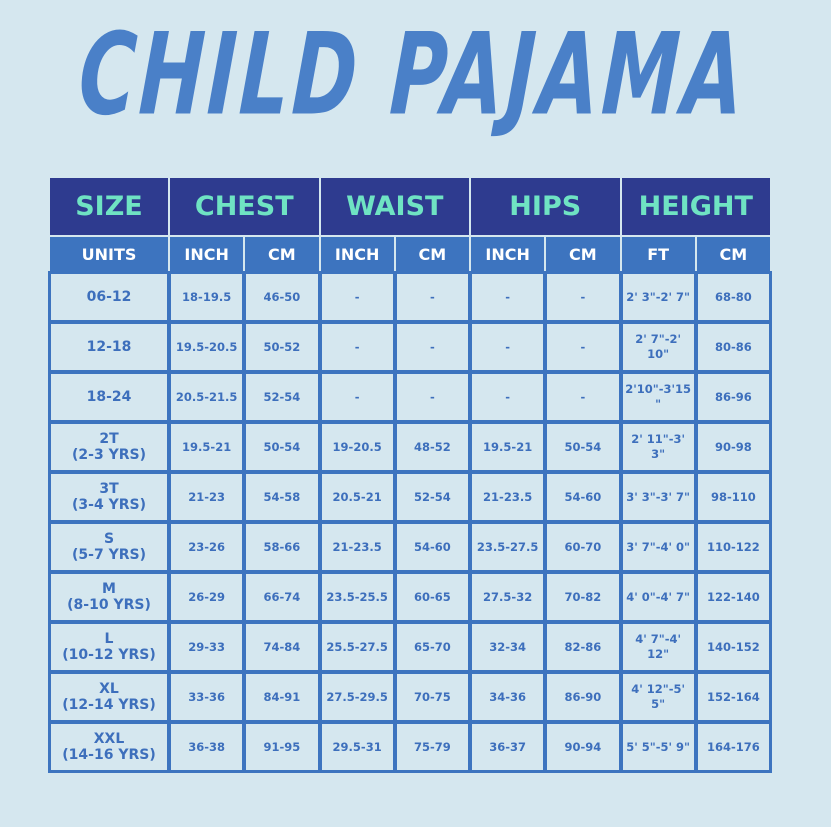  Describe the element at coordinates (282, 747) in the screenshot. I see `measurement-cell: 91-95` at that location.